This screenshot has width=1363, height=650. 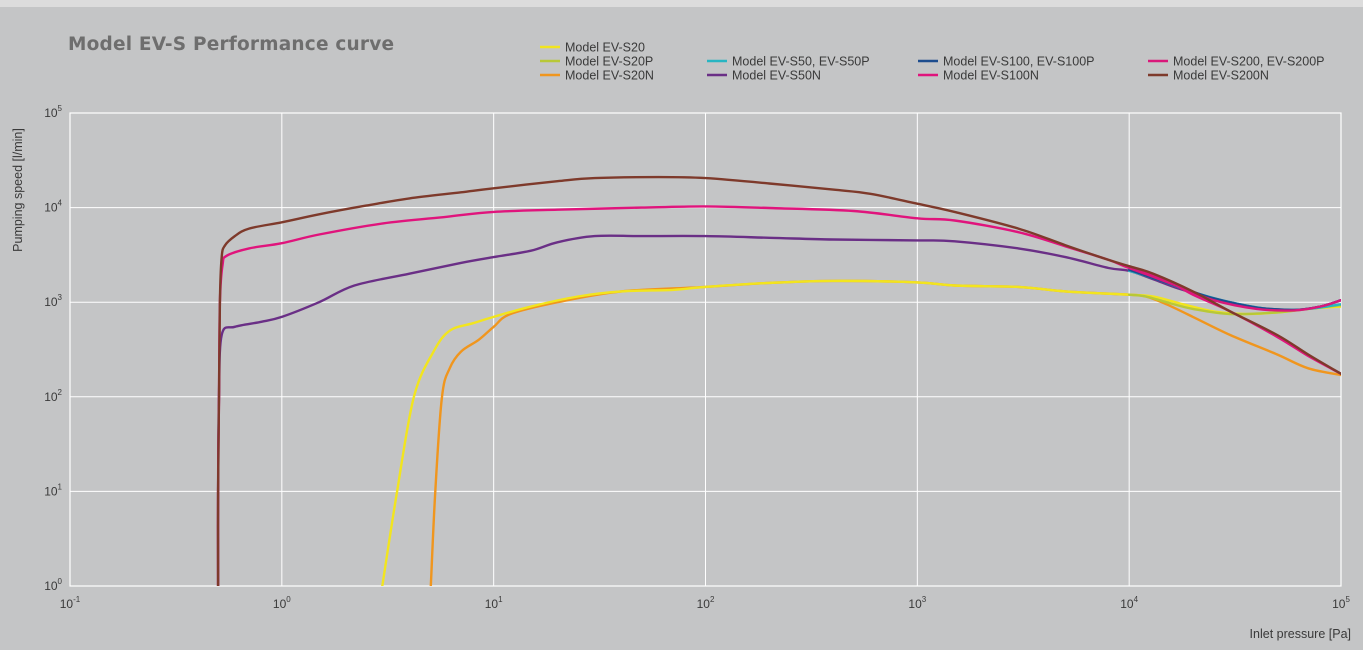 I want to click on x-tick-label: 10⁴, so click(x=1129, y=603).